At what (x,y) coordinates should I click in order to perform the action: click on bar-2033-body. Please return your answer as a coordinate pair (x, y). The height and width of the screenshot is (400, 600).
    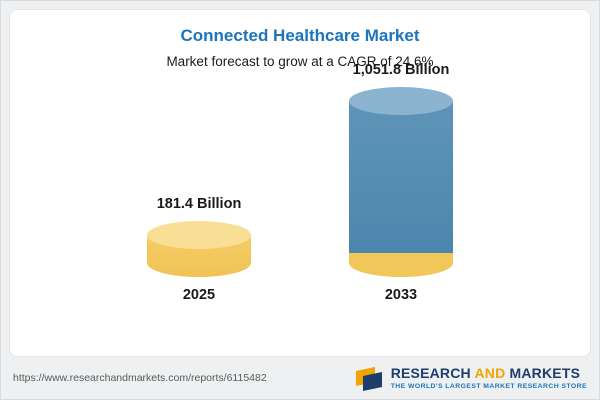
    Looking at the image, I should click on (401, 177).